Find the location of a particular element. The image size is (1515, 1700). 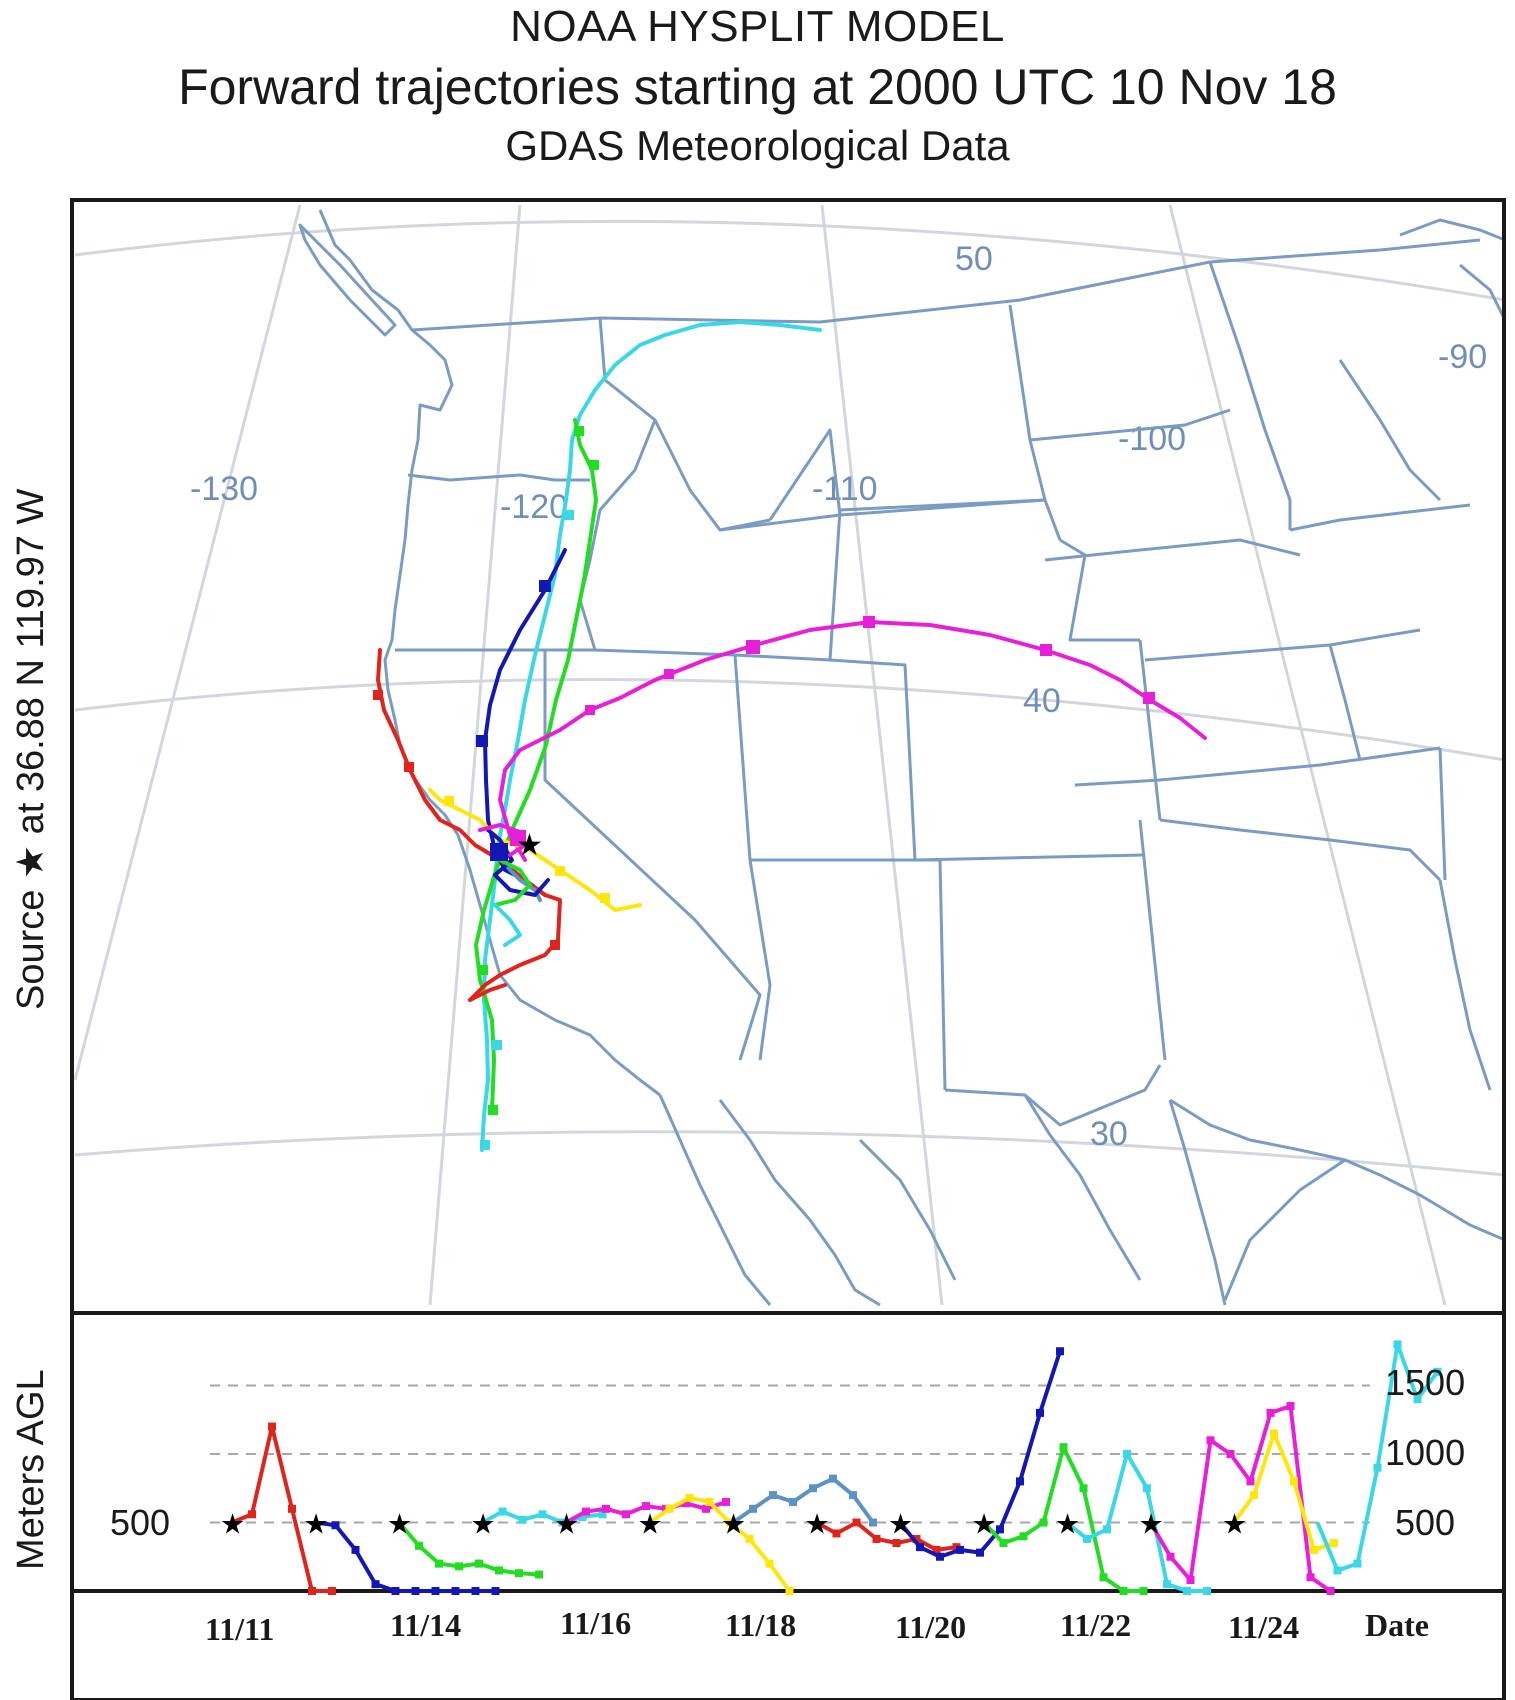

lon-label-130: -130 is located at coordinates (224, 489).